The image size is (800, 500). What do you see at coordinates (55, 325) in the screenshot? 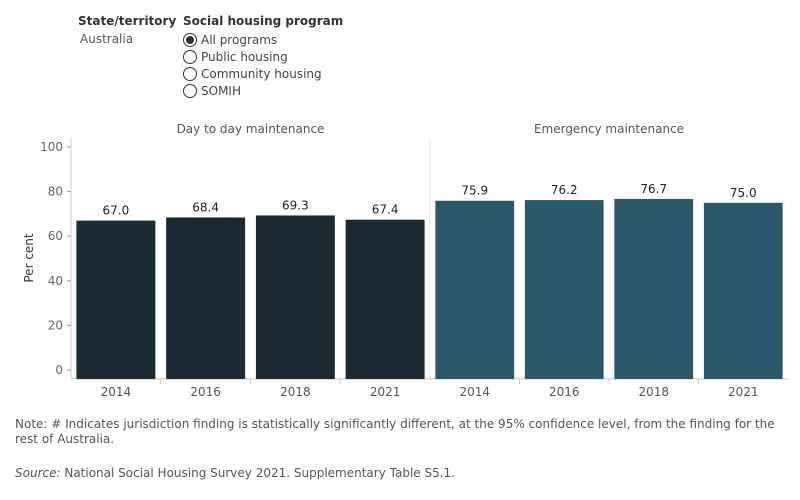
I see `y-tick-label: 20` at bounding box center [55, 325].